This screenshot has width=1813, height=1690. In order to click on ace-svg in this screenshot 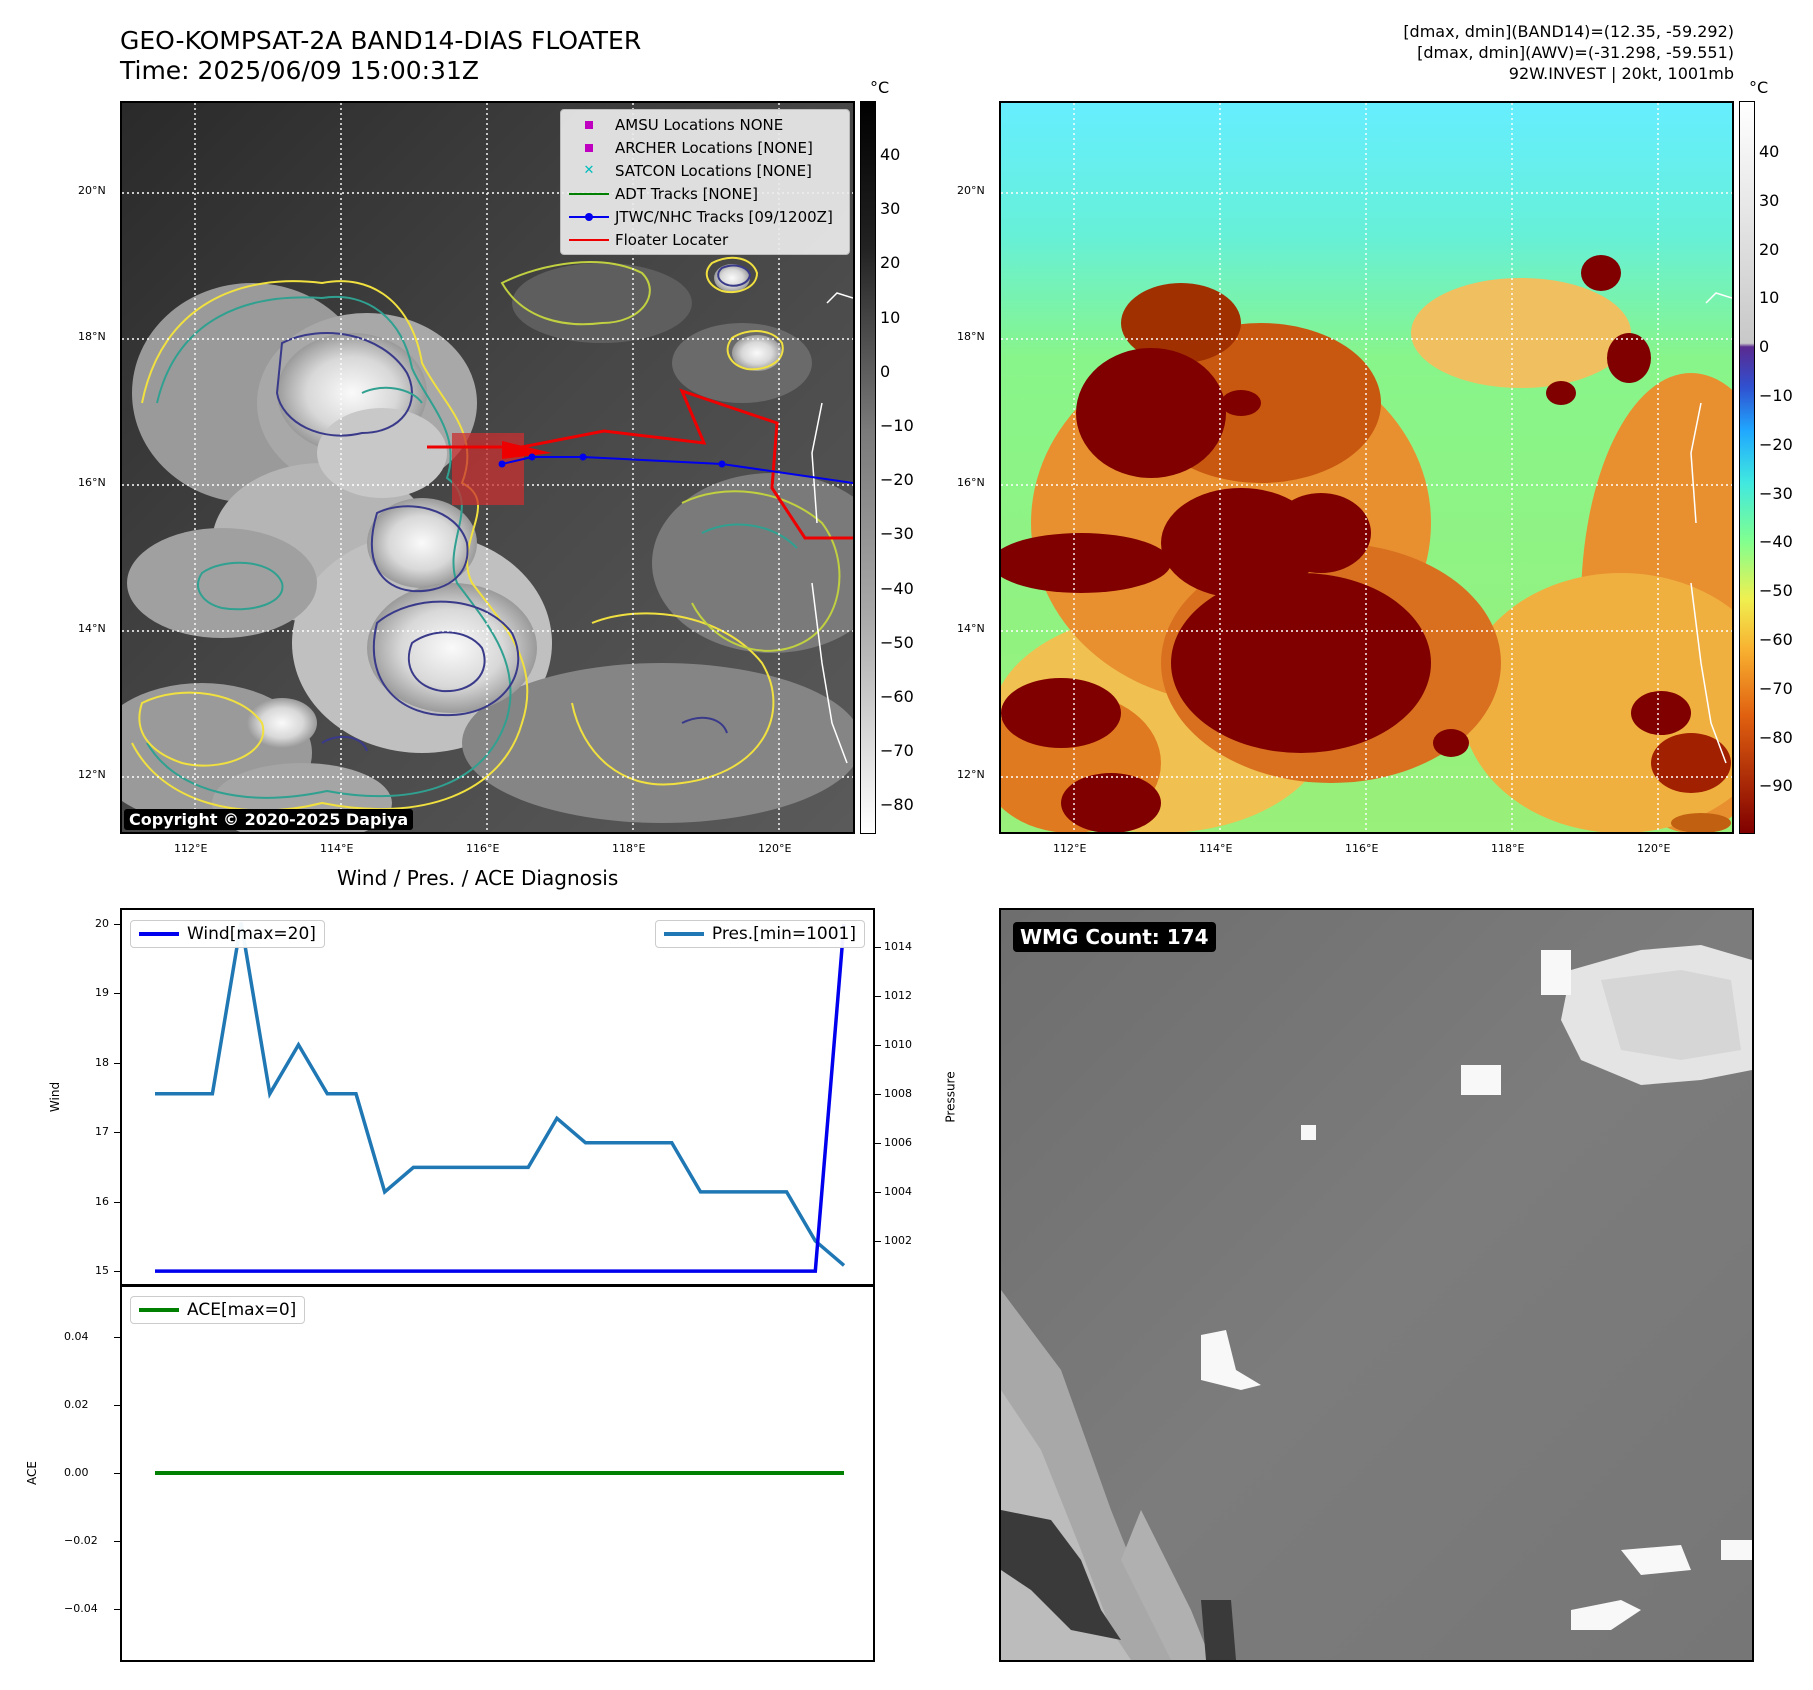, I will do `click(499, 1473)`.